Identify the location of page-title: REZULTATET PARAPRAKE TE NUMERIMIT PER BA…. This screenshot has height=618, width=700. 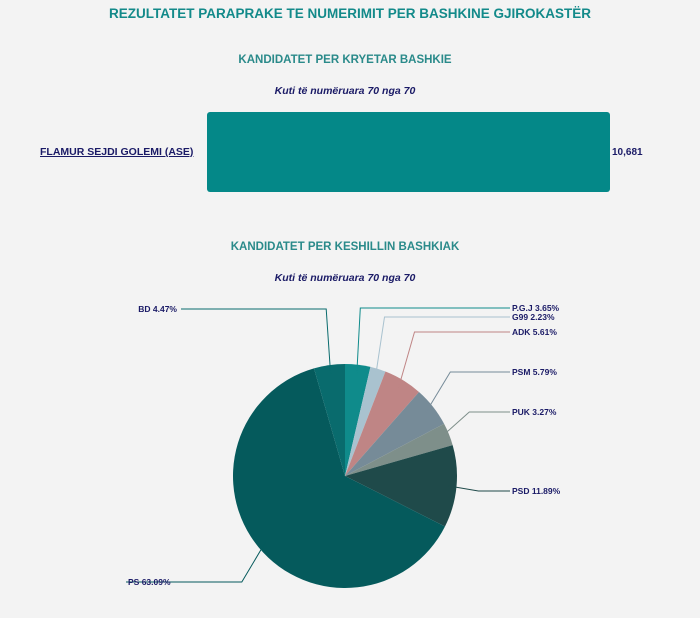
(349, 13).